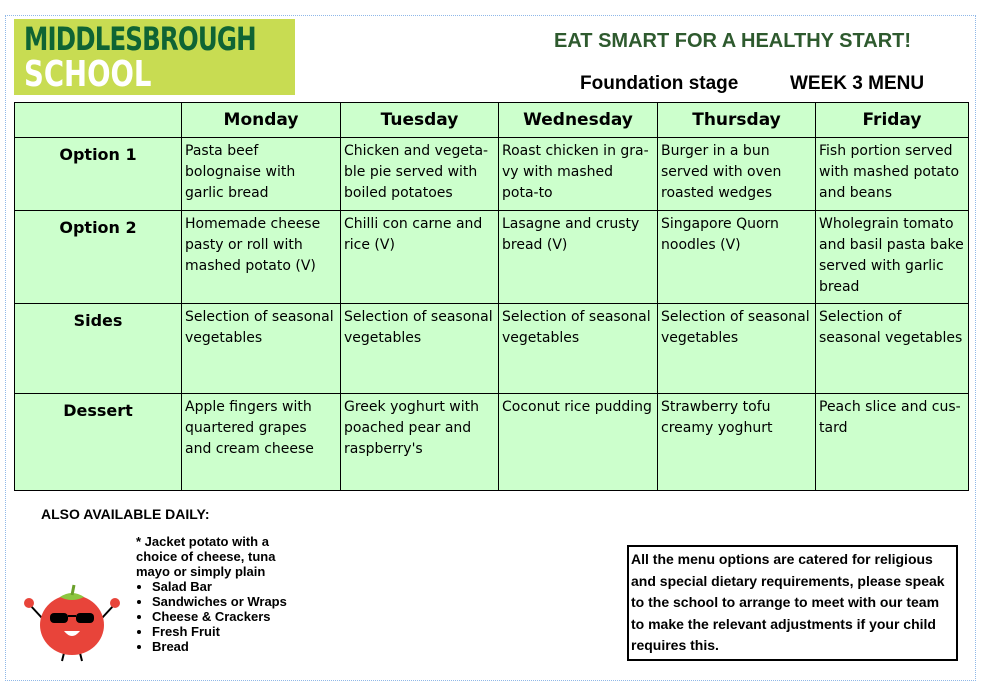  What do you see at coordinates (98, 442) in the screenshot?
I see `row-label: Dessert` at bounding box center [98, 442].